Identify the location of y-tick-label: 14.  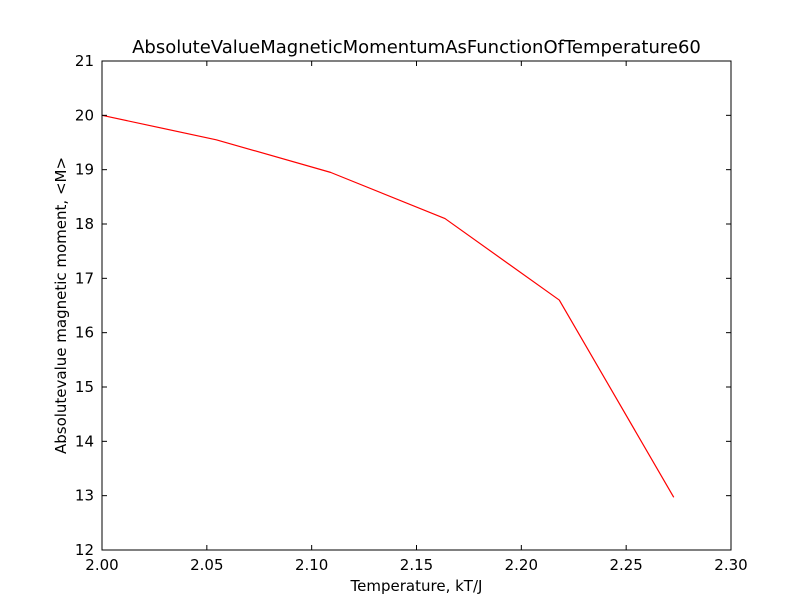
(84, 441).